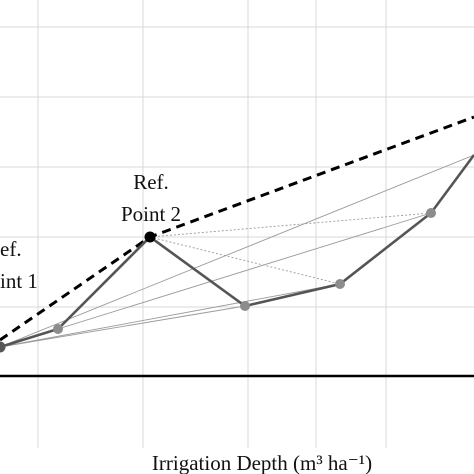 Image resolution: width=474 pixels, height=474 pixels. What do you see at coordinates (19, 281) in the screenshot?
I see `annotation-ref1-line2: int 1` at bounding box center [19, 281].